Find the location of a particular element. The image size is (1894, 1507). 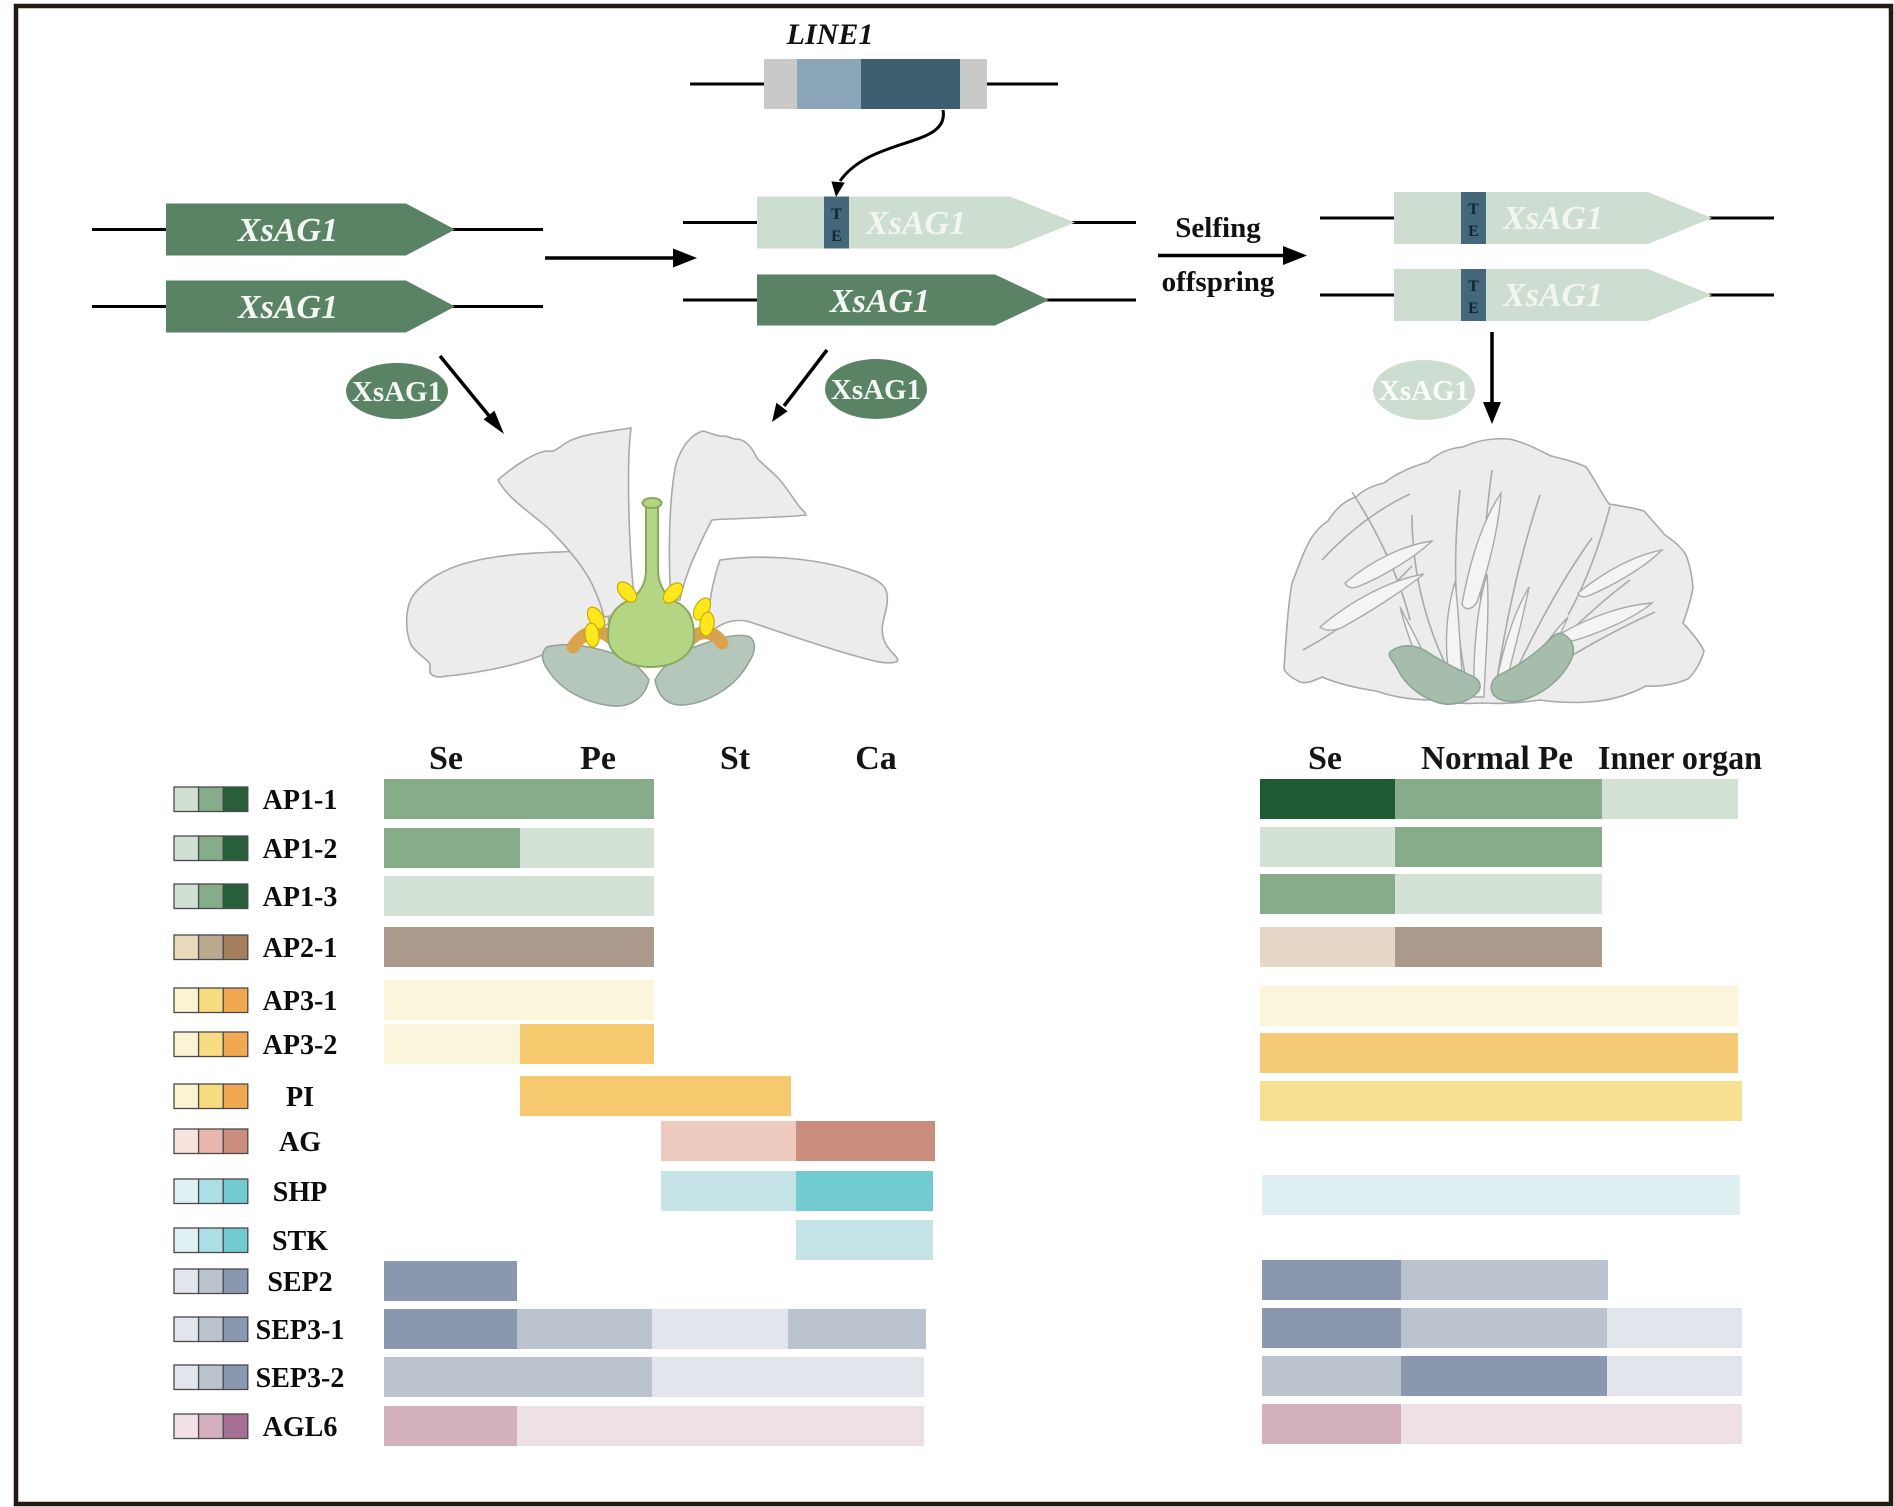

svg-text: SHP is located at coordinates (300, 1192).